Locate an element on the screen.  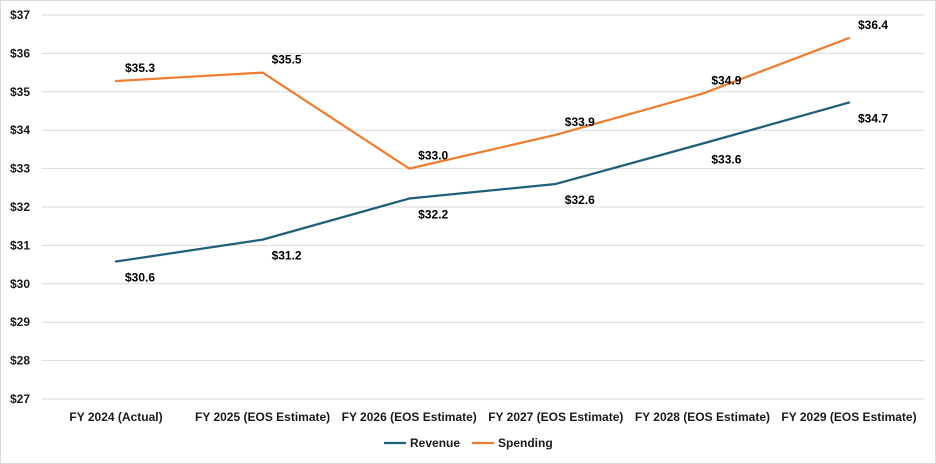
y-tick-label: $37 is located at coordinates (20, 15).